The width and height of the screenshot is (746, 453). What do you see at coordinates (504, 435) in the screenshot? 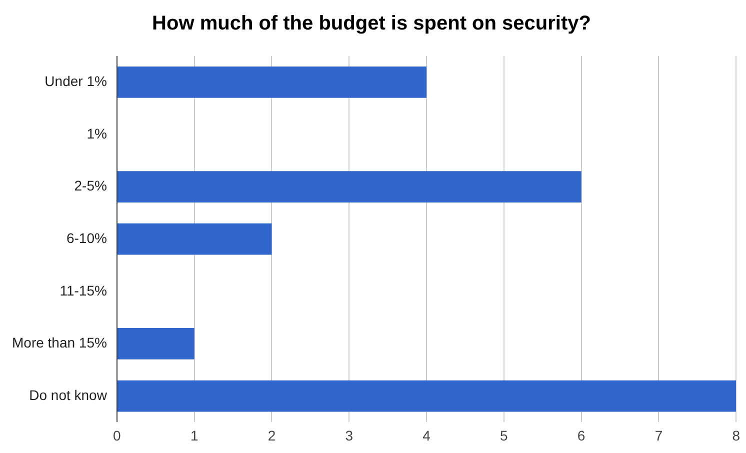
I see `x-tick-label: 5` at bounding box center [504, 435].